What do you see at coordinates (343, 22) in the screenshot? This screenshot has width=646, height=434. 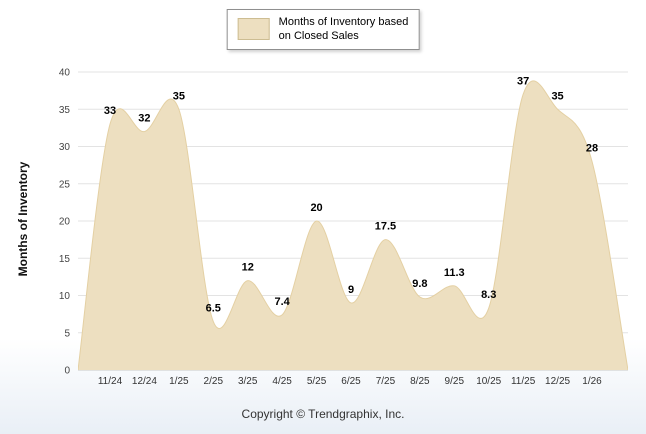 I see `legend-label-line1: Months of Inventory based` at bounding box center [343, 22].